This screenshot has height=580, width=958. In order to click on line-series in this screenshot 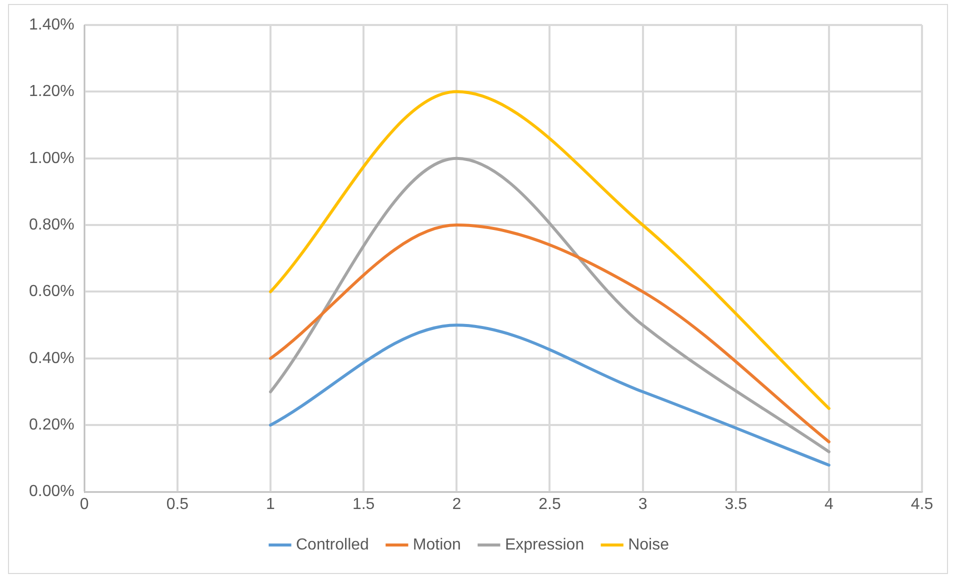, I will do `click(549, 395)`.